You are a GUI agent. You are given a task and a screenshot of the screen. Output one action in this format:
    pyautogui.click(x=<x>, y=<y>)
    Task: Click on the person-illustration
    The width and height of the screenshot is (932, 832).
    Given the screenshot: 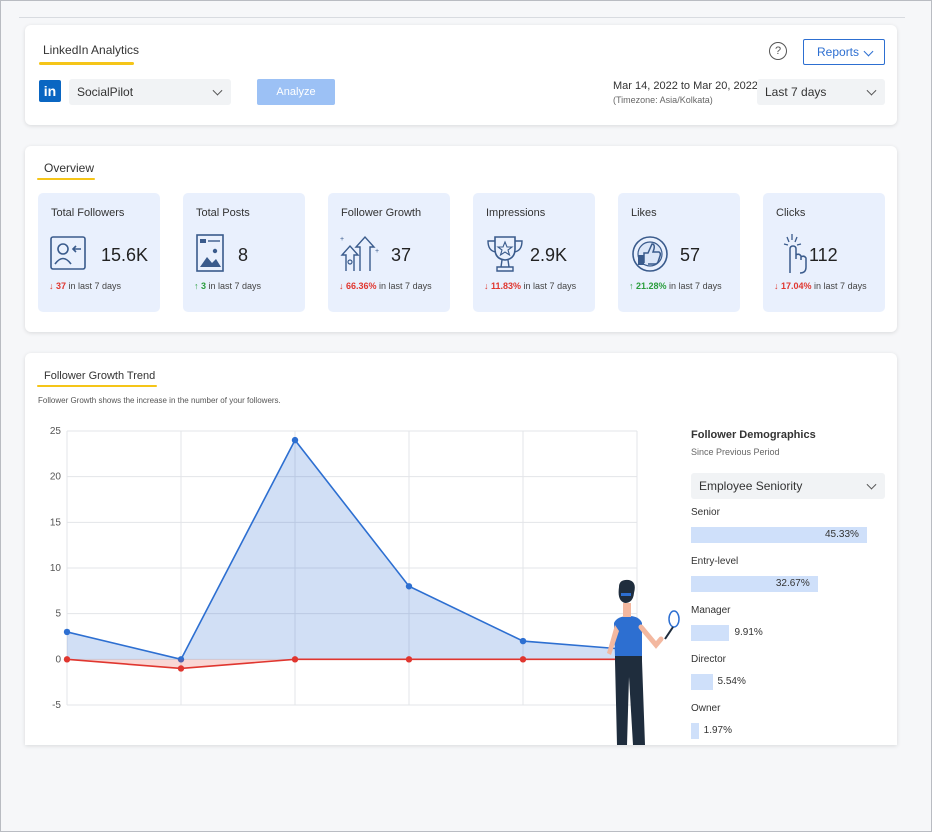 What is the action you would take?
    pyautogui.click(x=643, y=662)
    